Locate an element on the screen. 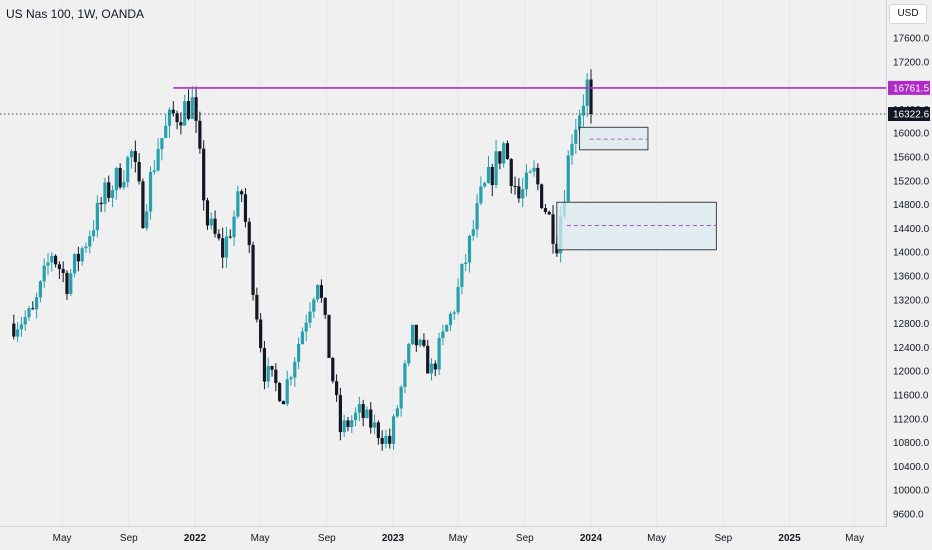 The width and height of the screenshot is (932, 550). demand-zone-lower is located at coordinates (636, 226).